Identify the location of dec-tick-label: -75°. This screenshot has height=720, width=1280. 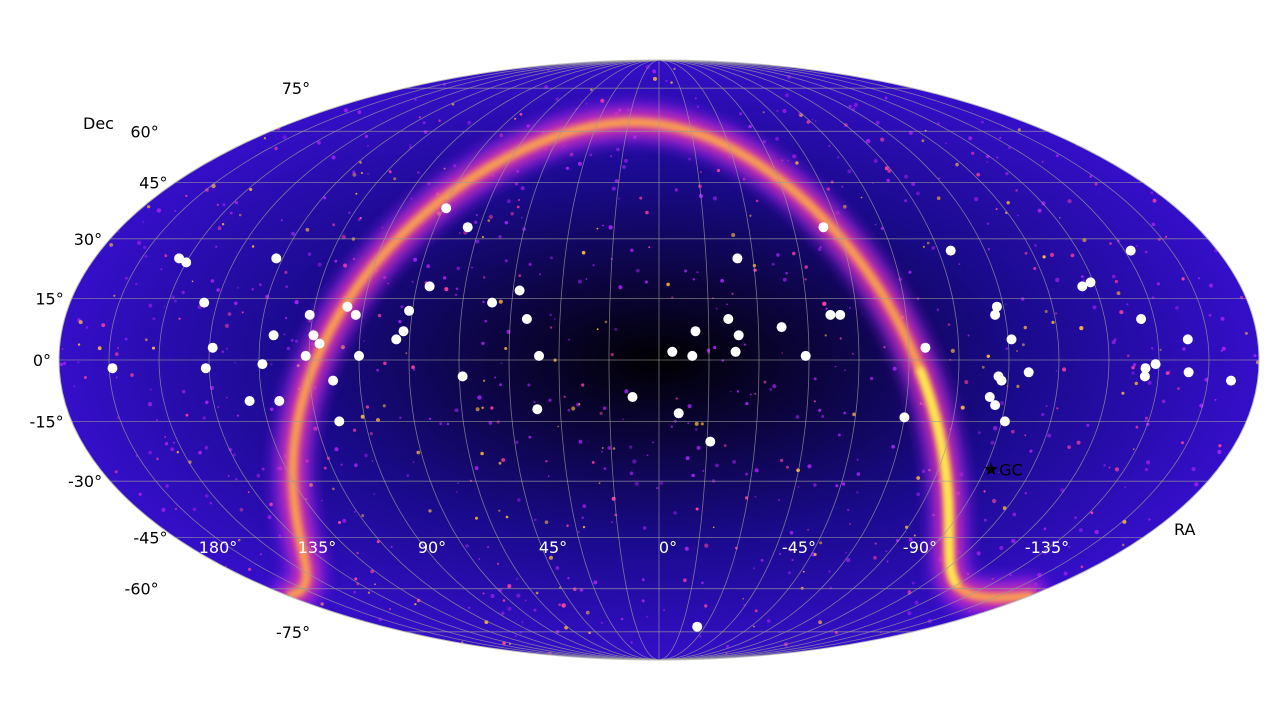
(293, 632).